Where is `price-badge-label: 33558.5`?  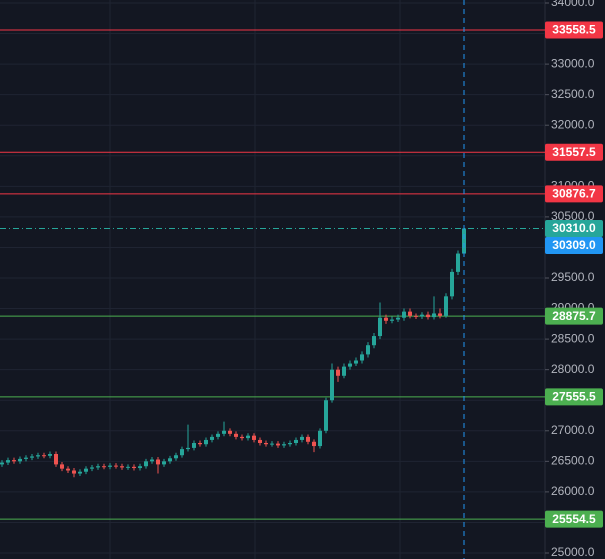
price-badge-label: 33558.5 is located at coordinates (574, 30).